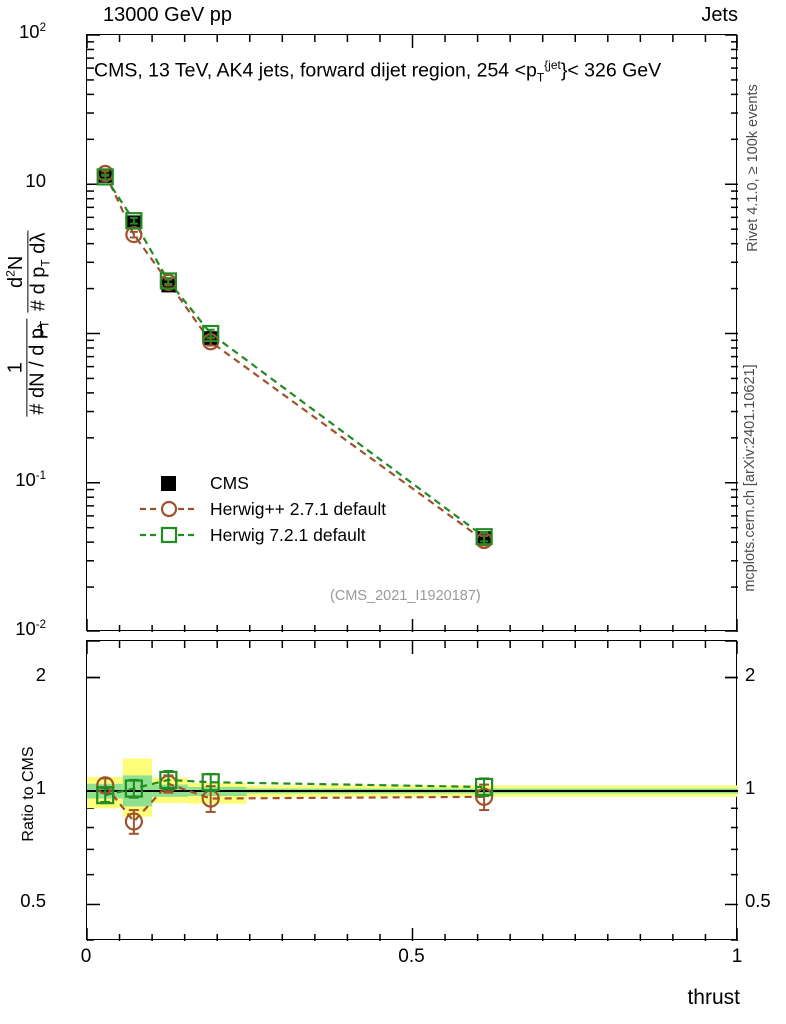  I want to click on y-axis-label-frac2-den-rest: dλ, so click(38, 246).